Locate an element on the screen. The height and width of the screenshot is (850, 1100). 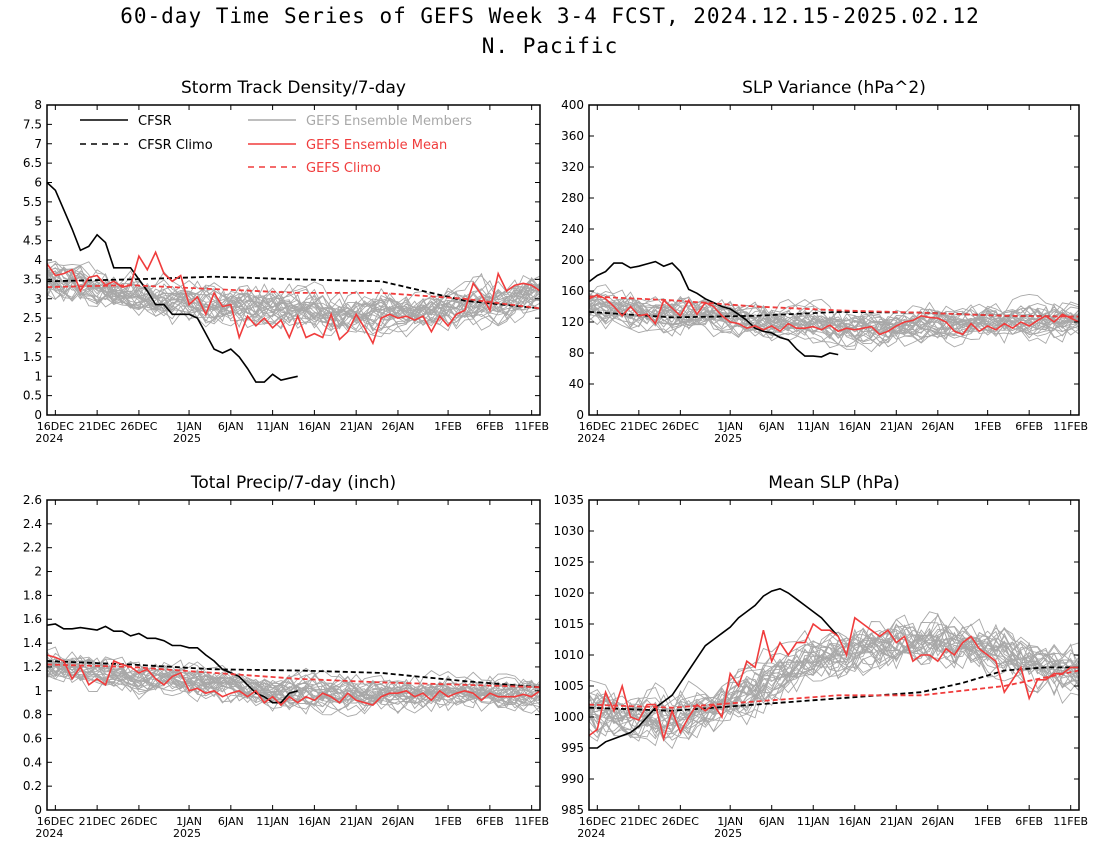
y-tick-label: 3.5 is located at coordinates (32, 279).